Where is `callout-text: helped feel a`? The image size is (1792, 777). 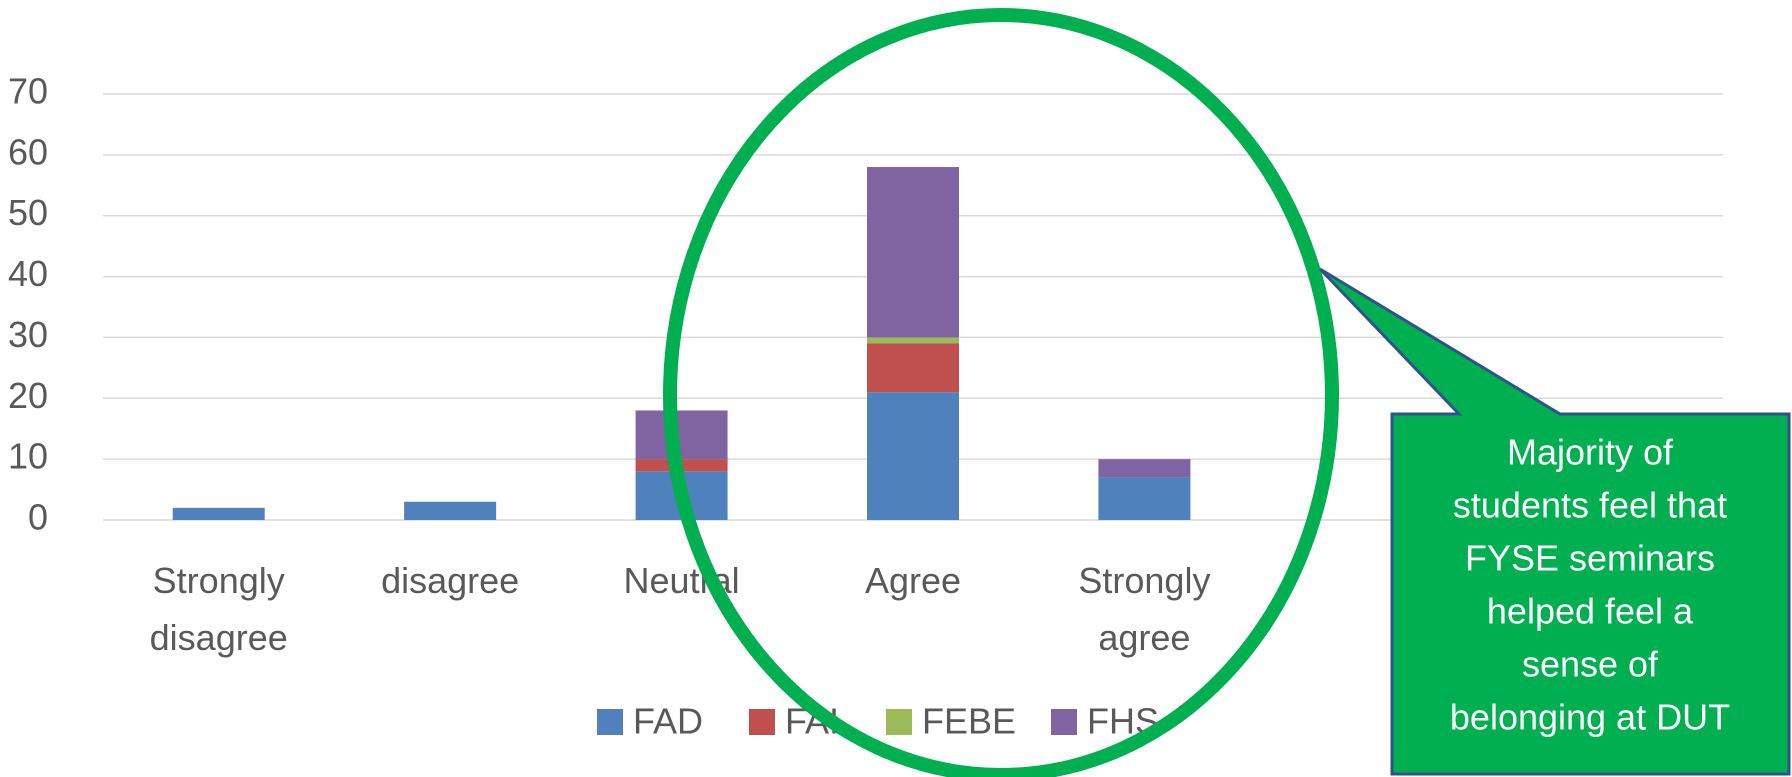
callout-text: helped feel a is located at coordinates (1590, 611).